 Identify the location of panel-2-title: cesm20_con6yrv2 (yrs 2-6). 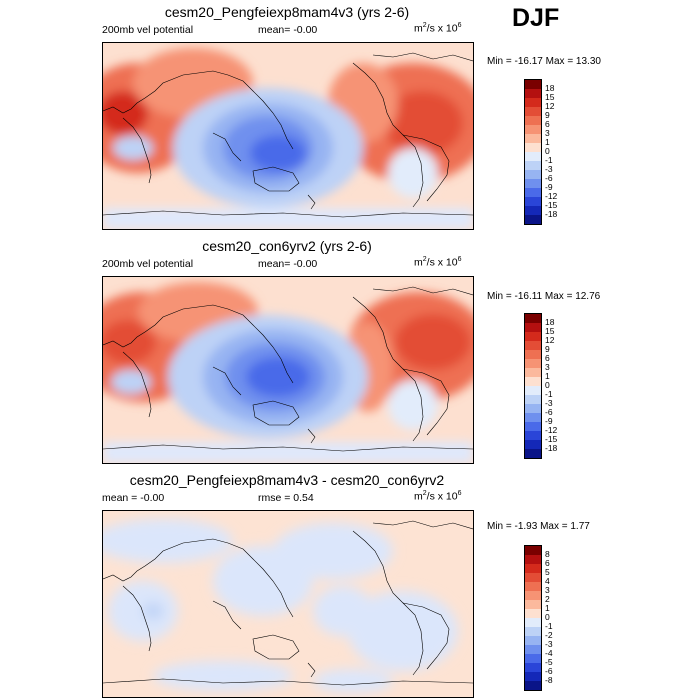
(287, 246).